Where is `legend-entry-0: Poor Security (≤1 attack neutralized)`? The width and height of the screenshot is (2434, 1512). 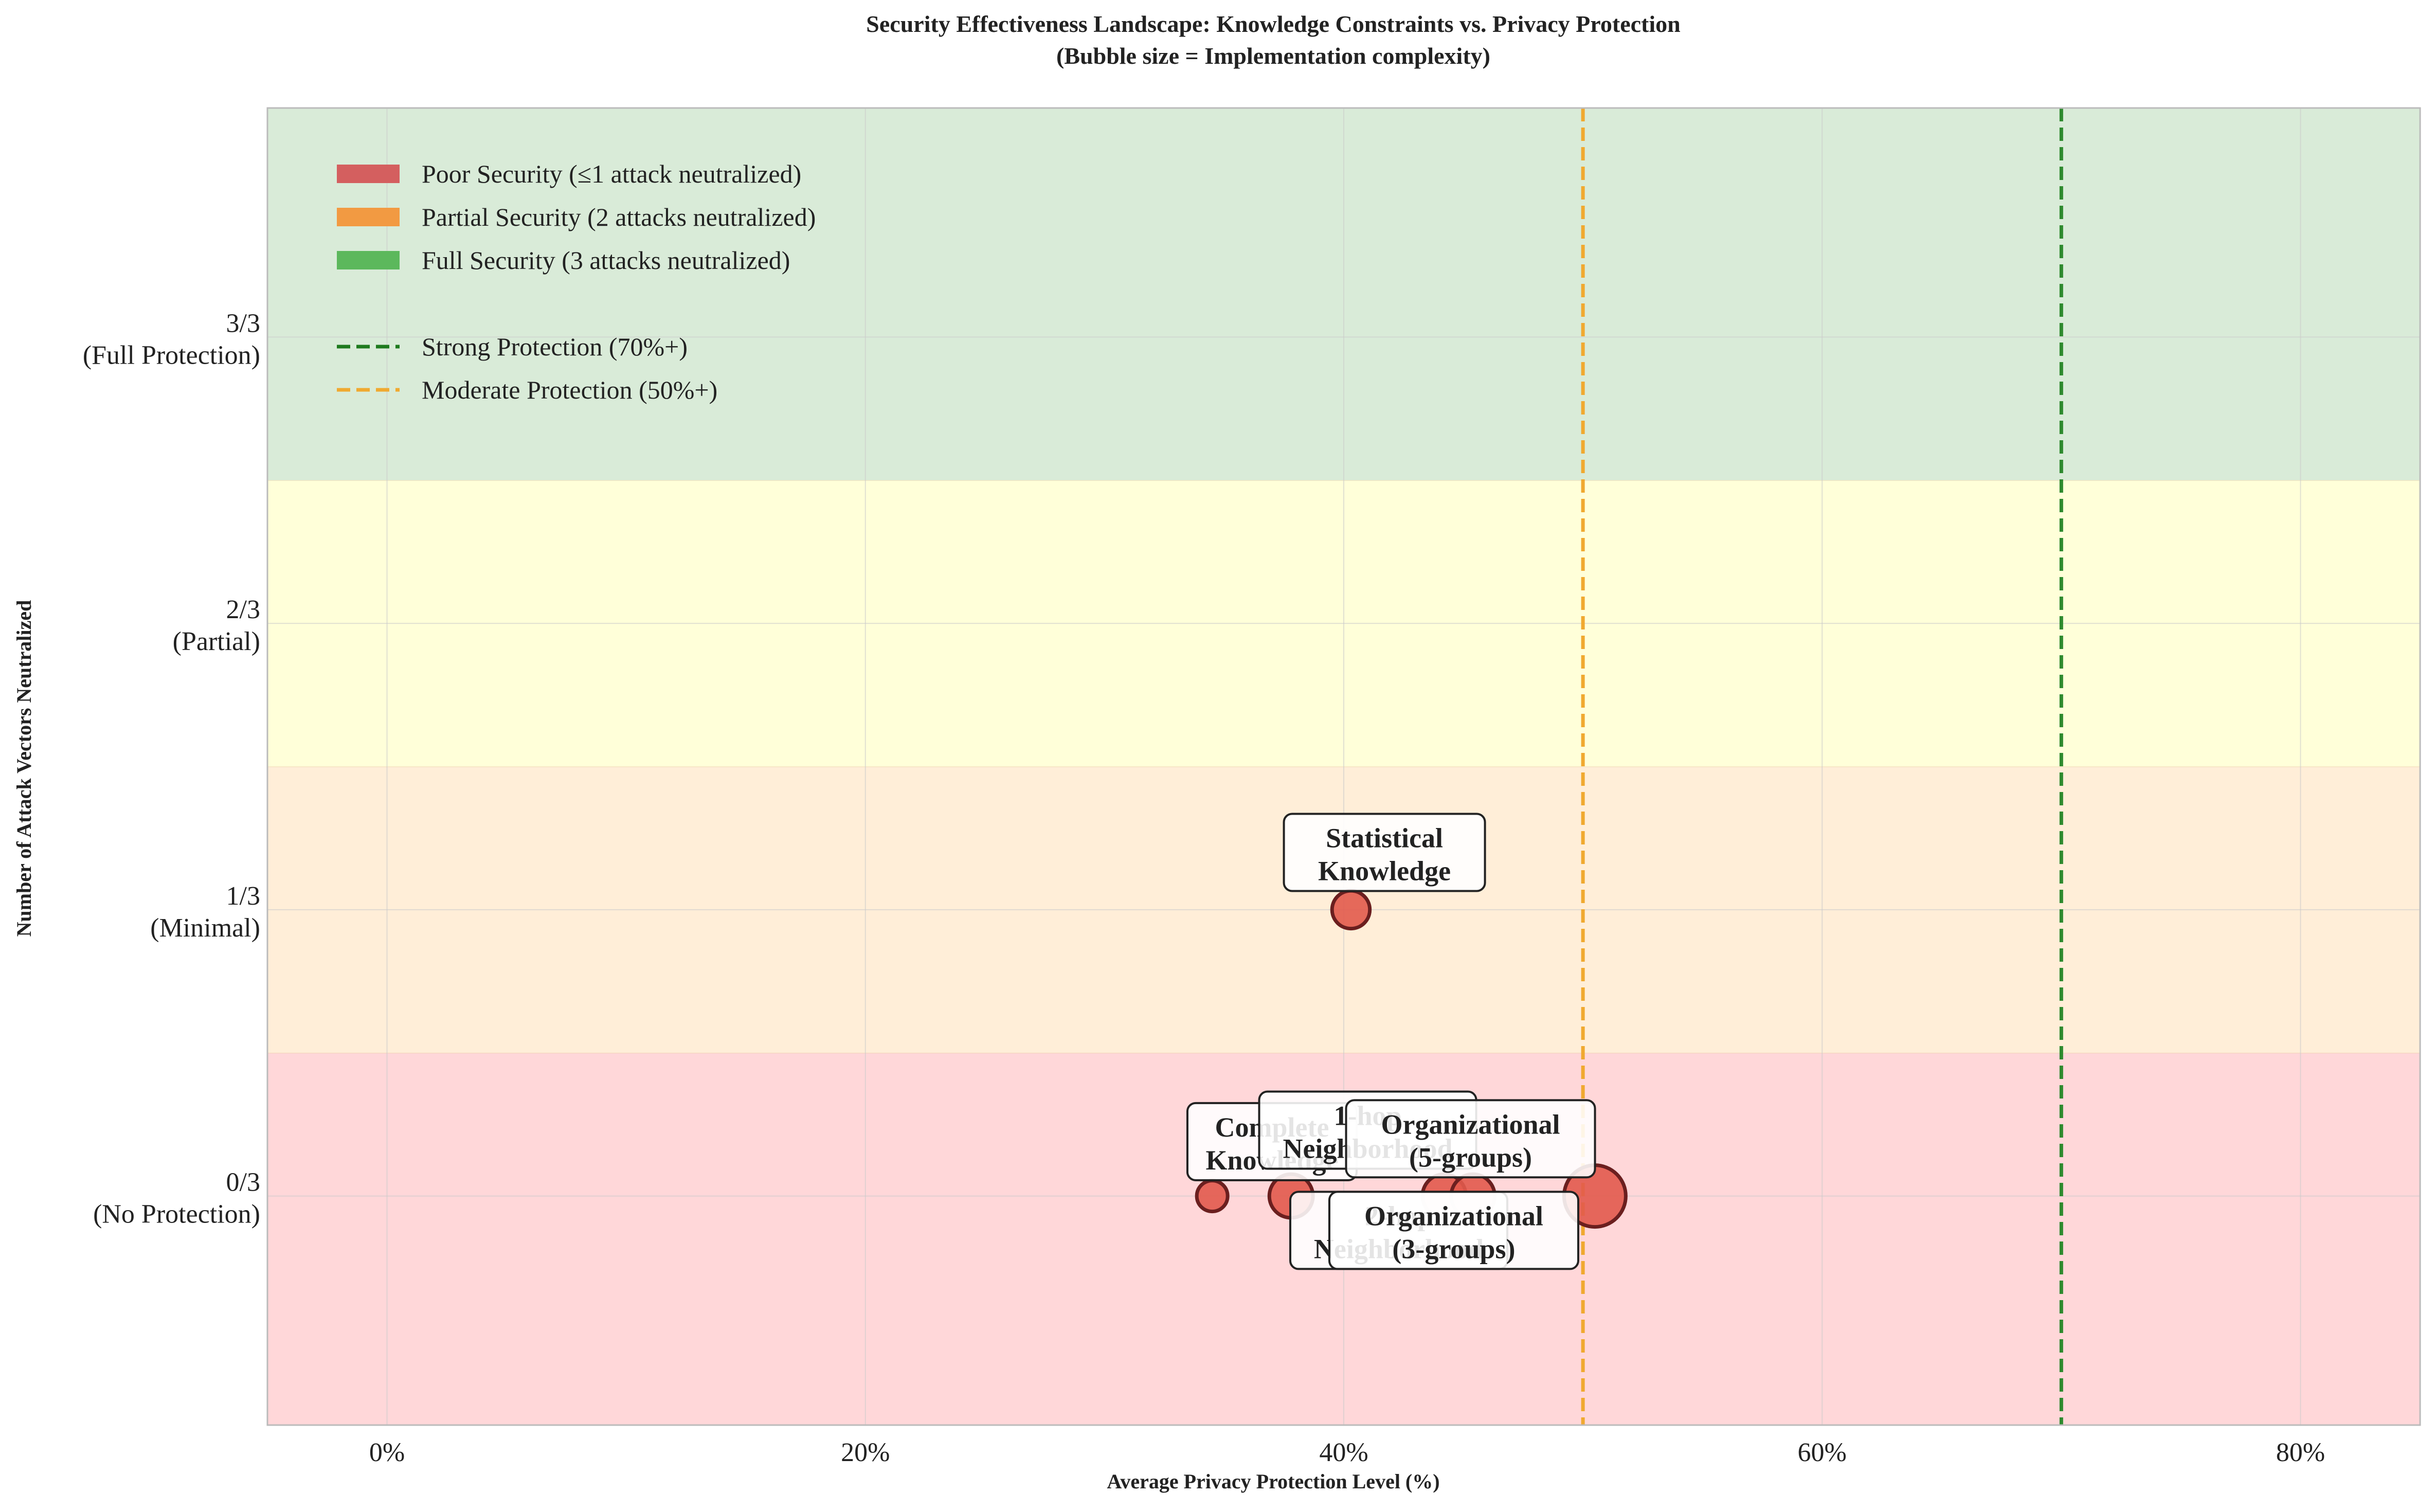 legend-entry-0: Poor Security (≤1 attack neutralized) is located at coordinates (569, 173).